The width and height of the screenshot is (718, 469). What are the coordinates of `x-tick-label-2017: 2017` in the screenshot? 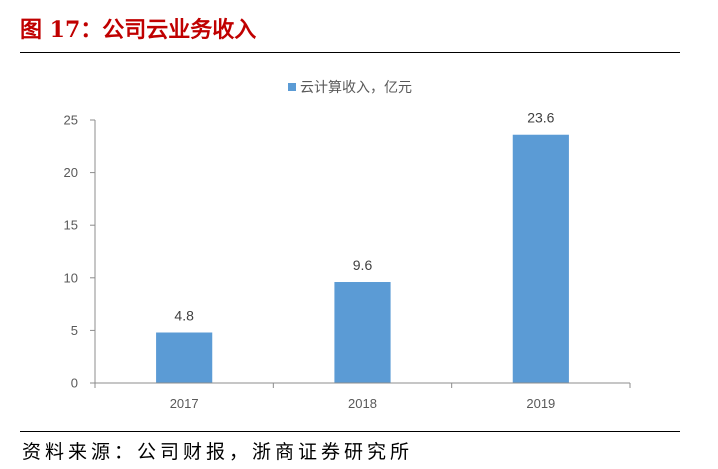 It's located at (184, 403).